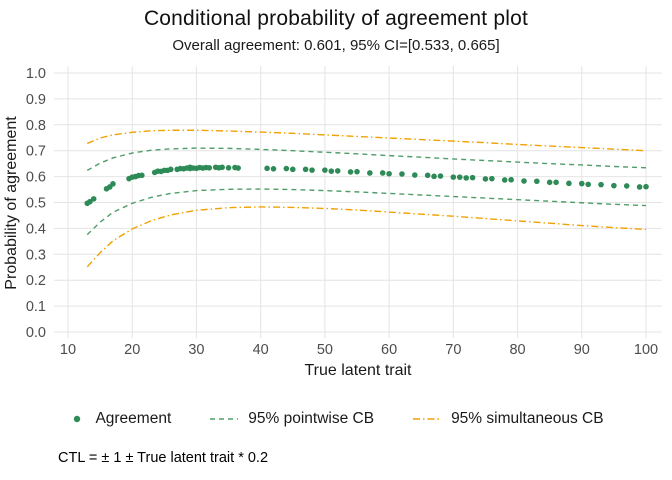  What do you see at coordinates (389, 350) in the screenshot?
I see `x-tick-label: 60` at bounding box center [389, 350].